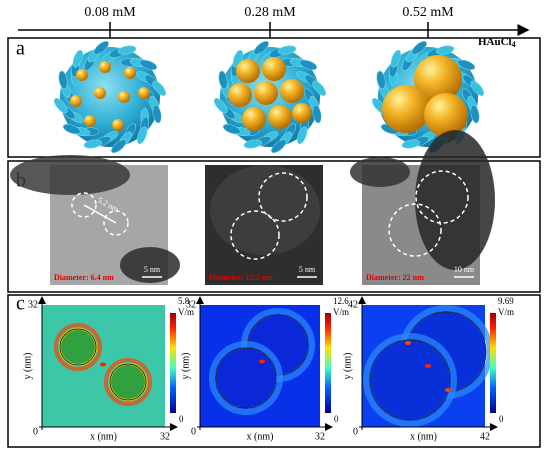 The width and height of the screenshot is (550, 452). Describe the element at coordinates (328, 363) in the screenshot. I see `colorbar` at that location.